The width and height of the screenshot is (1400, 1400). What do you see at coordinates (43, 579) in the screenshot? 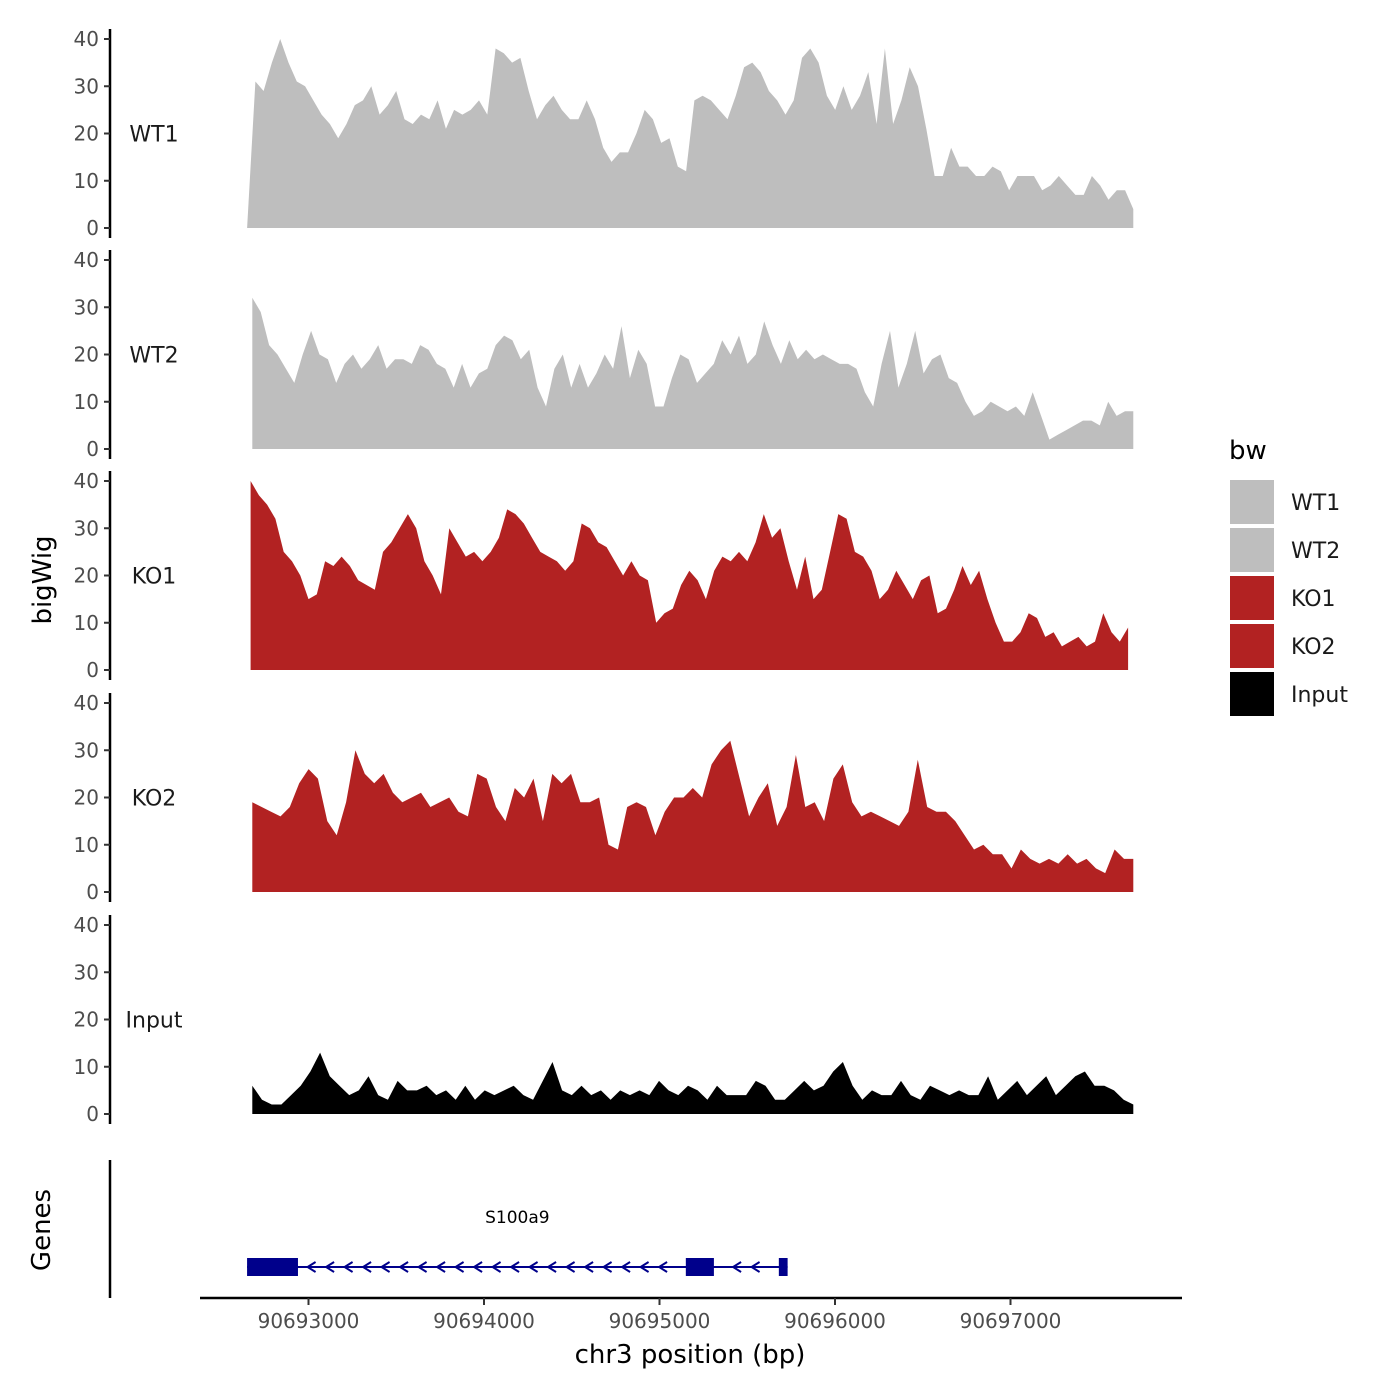
I see `y-axis-title: bigWig` at bounding box center [43, 579].